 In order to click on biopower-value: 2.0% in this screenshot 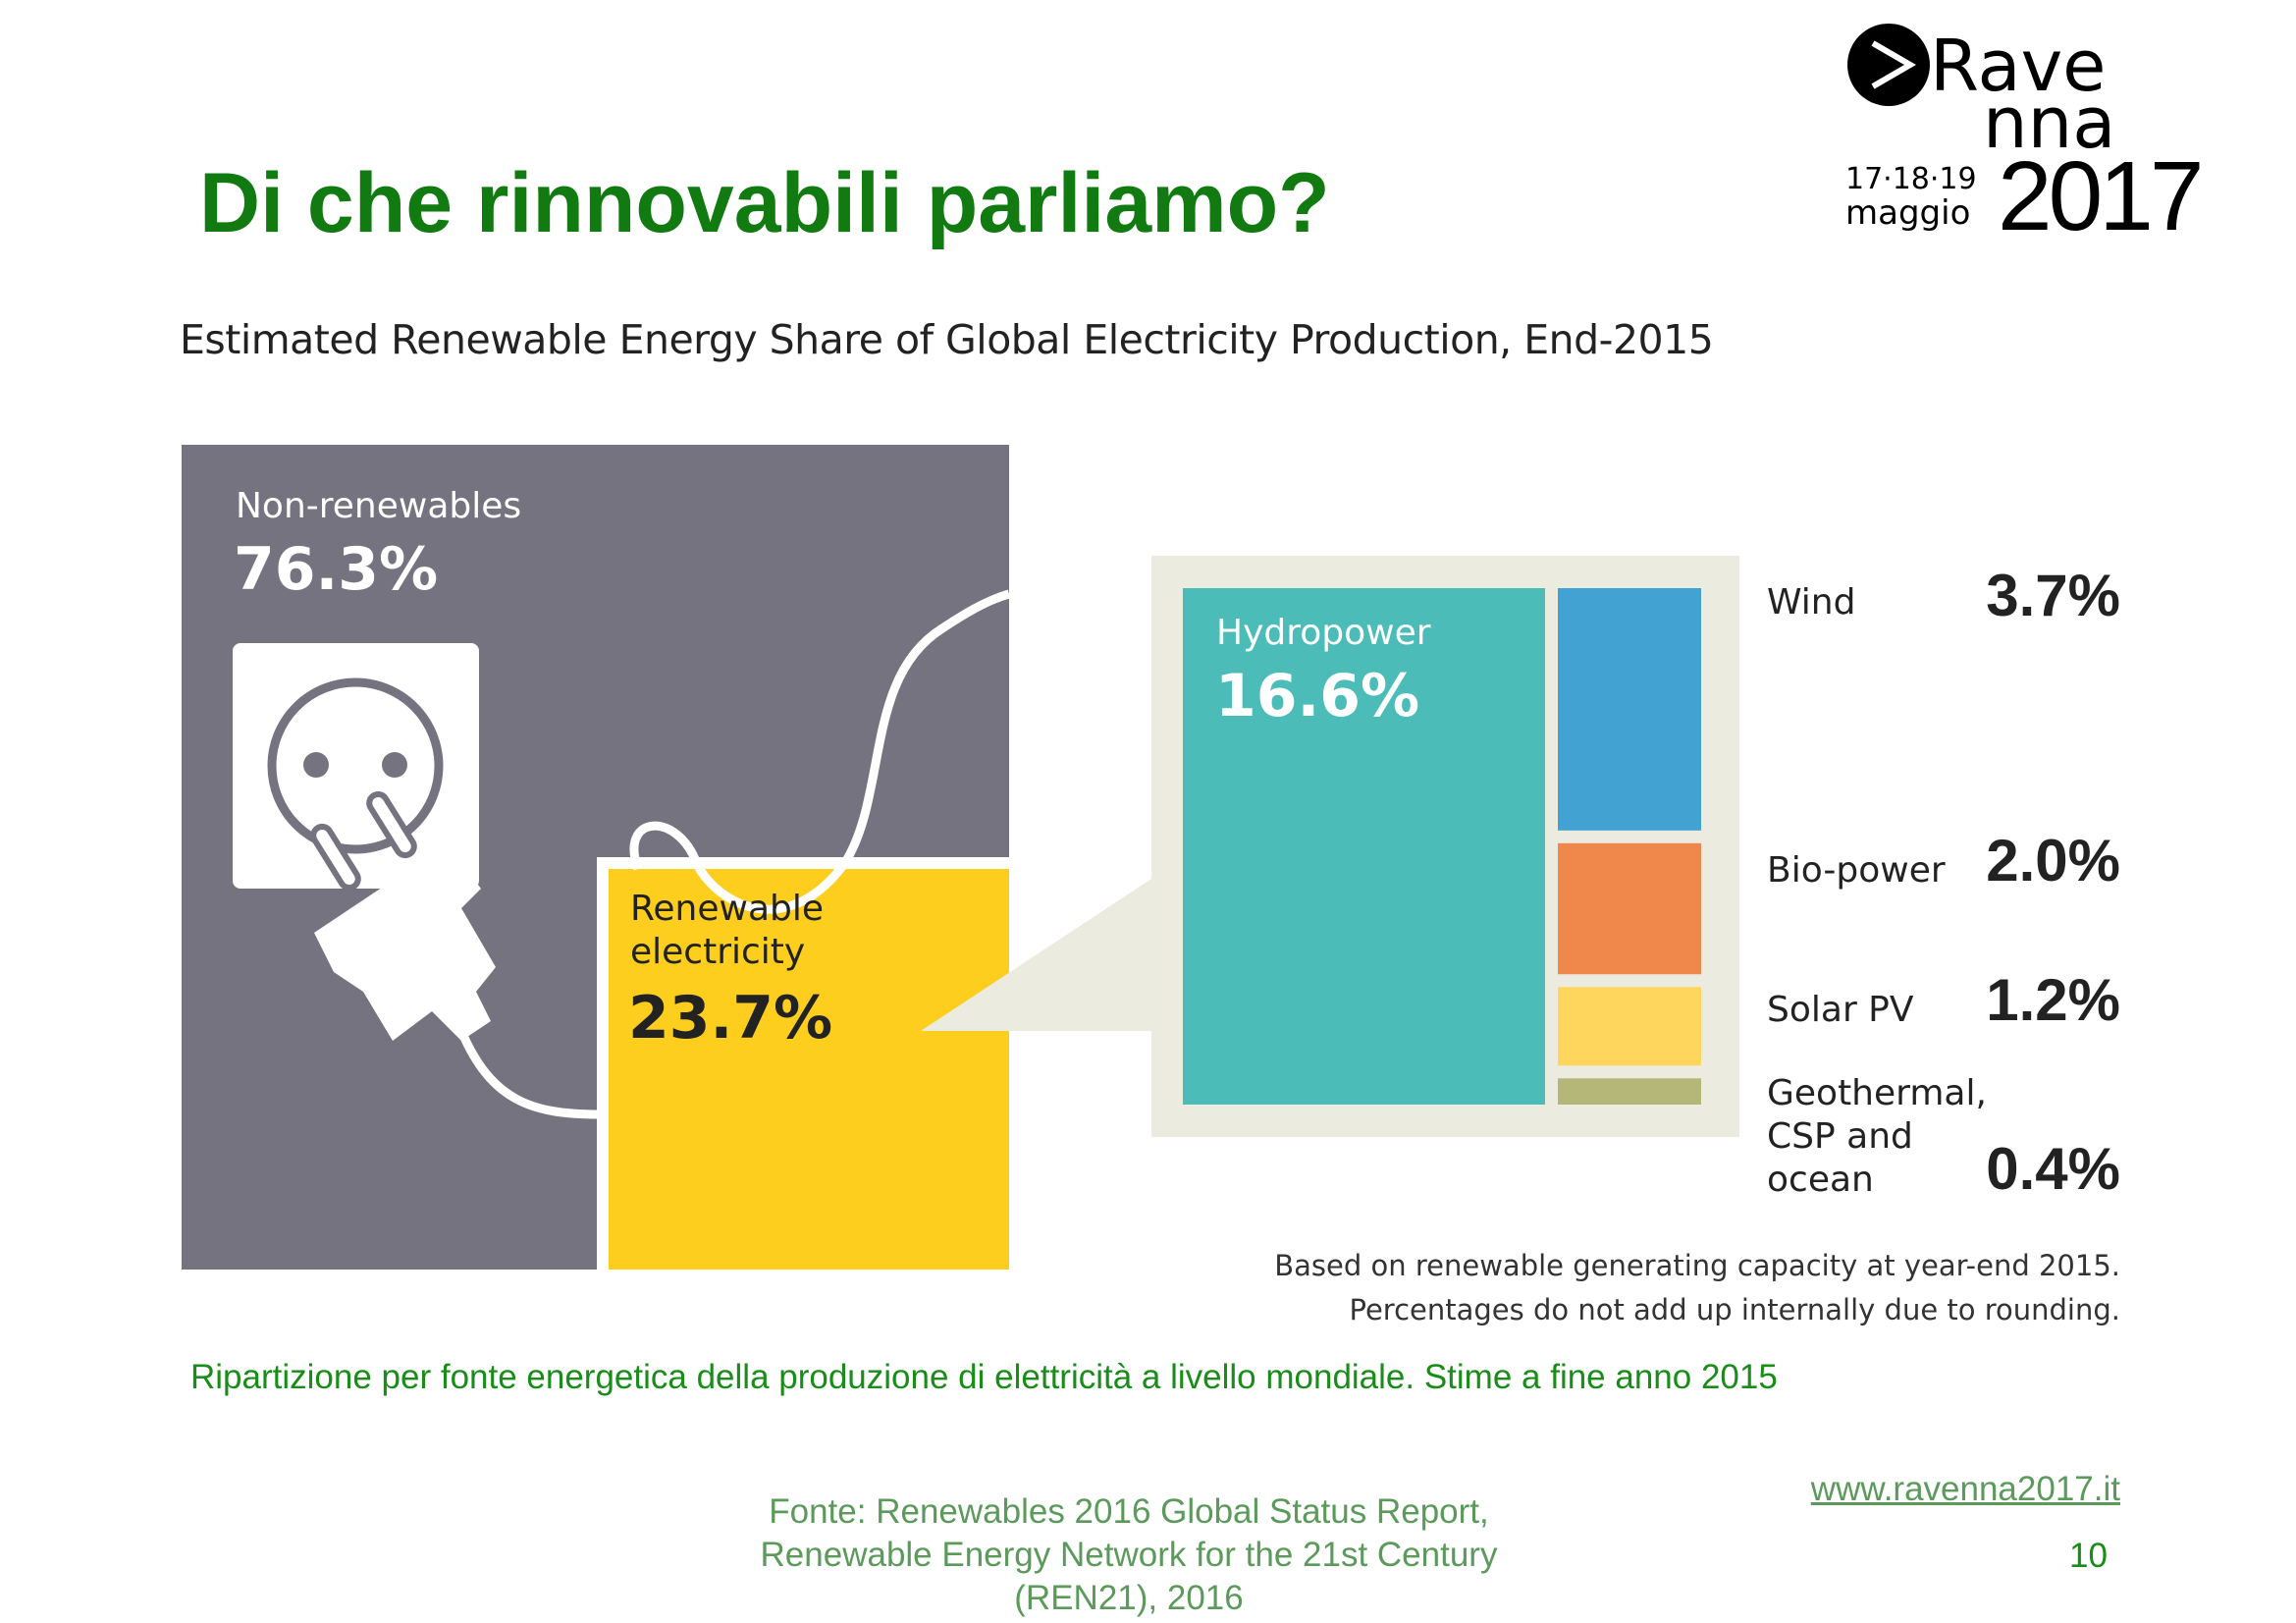, I will do `click(2053, 860)`.